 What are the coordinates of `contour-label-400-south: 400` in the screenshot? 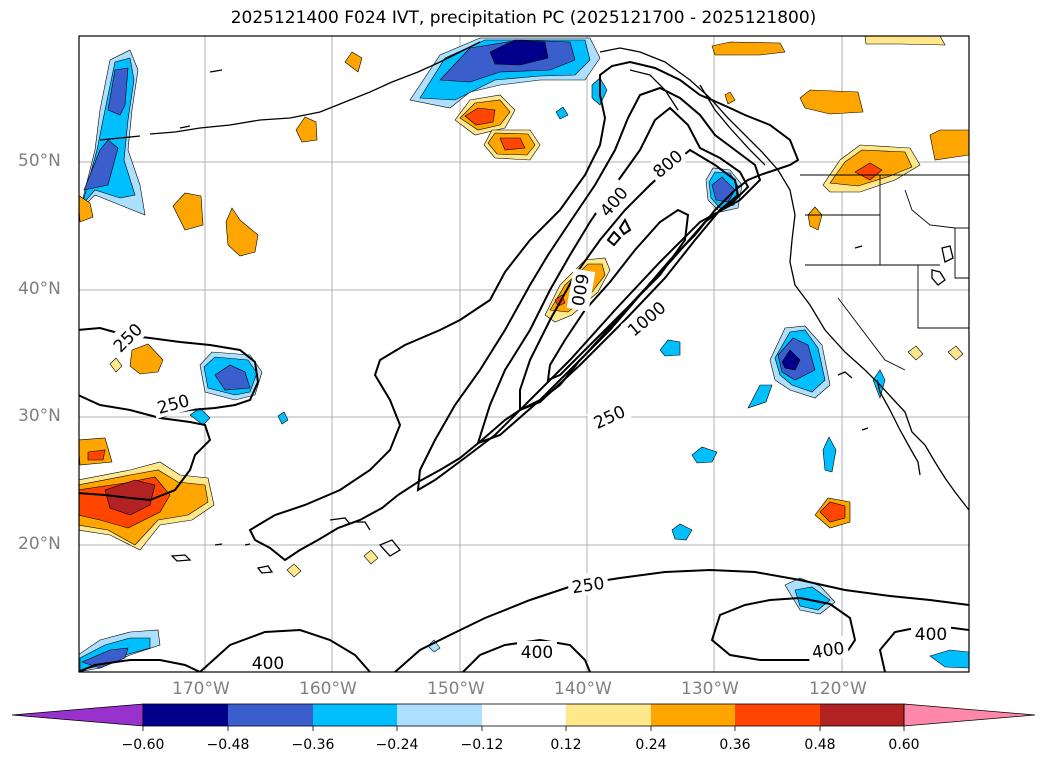 It's located at (537, 653).